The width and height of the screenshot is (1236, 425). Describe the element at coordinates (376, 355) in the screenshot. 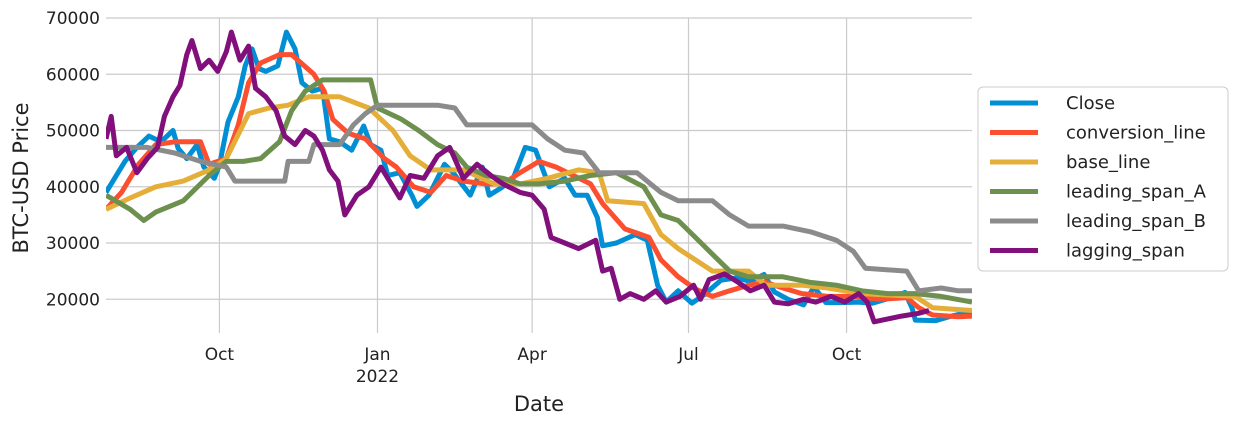

I see `x-tick-label-1: Jan` at that location.